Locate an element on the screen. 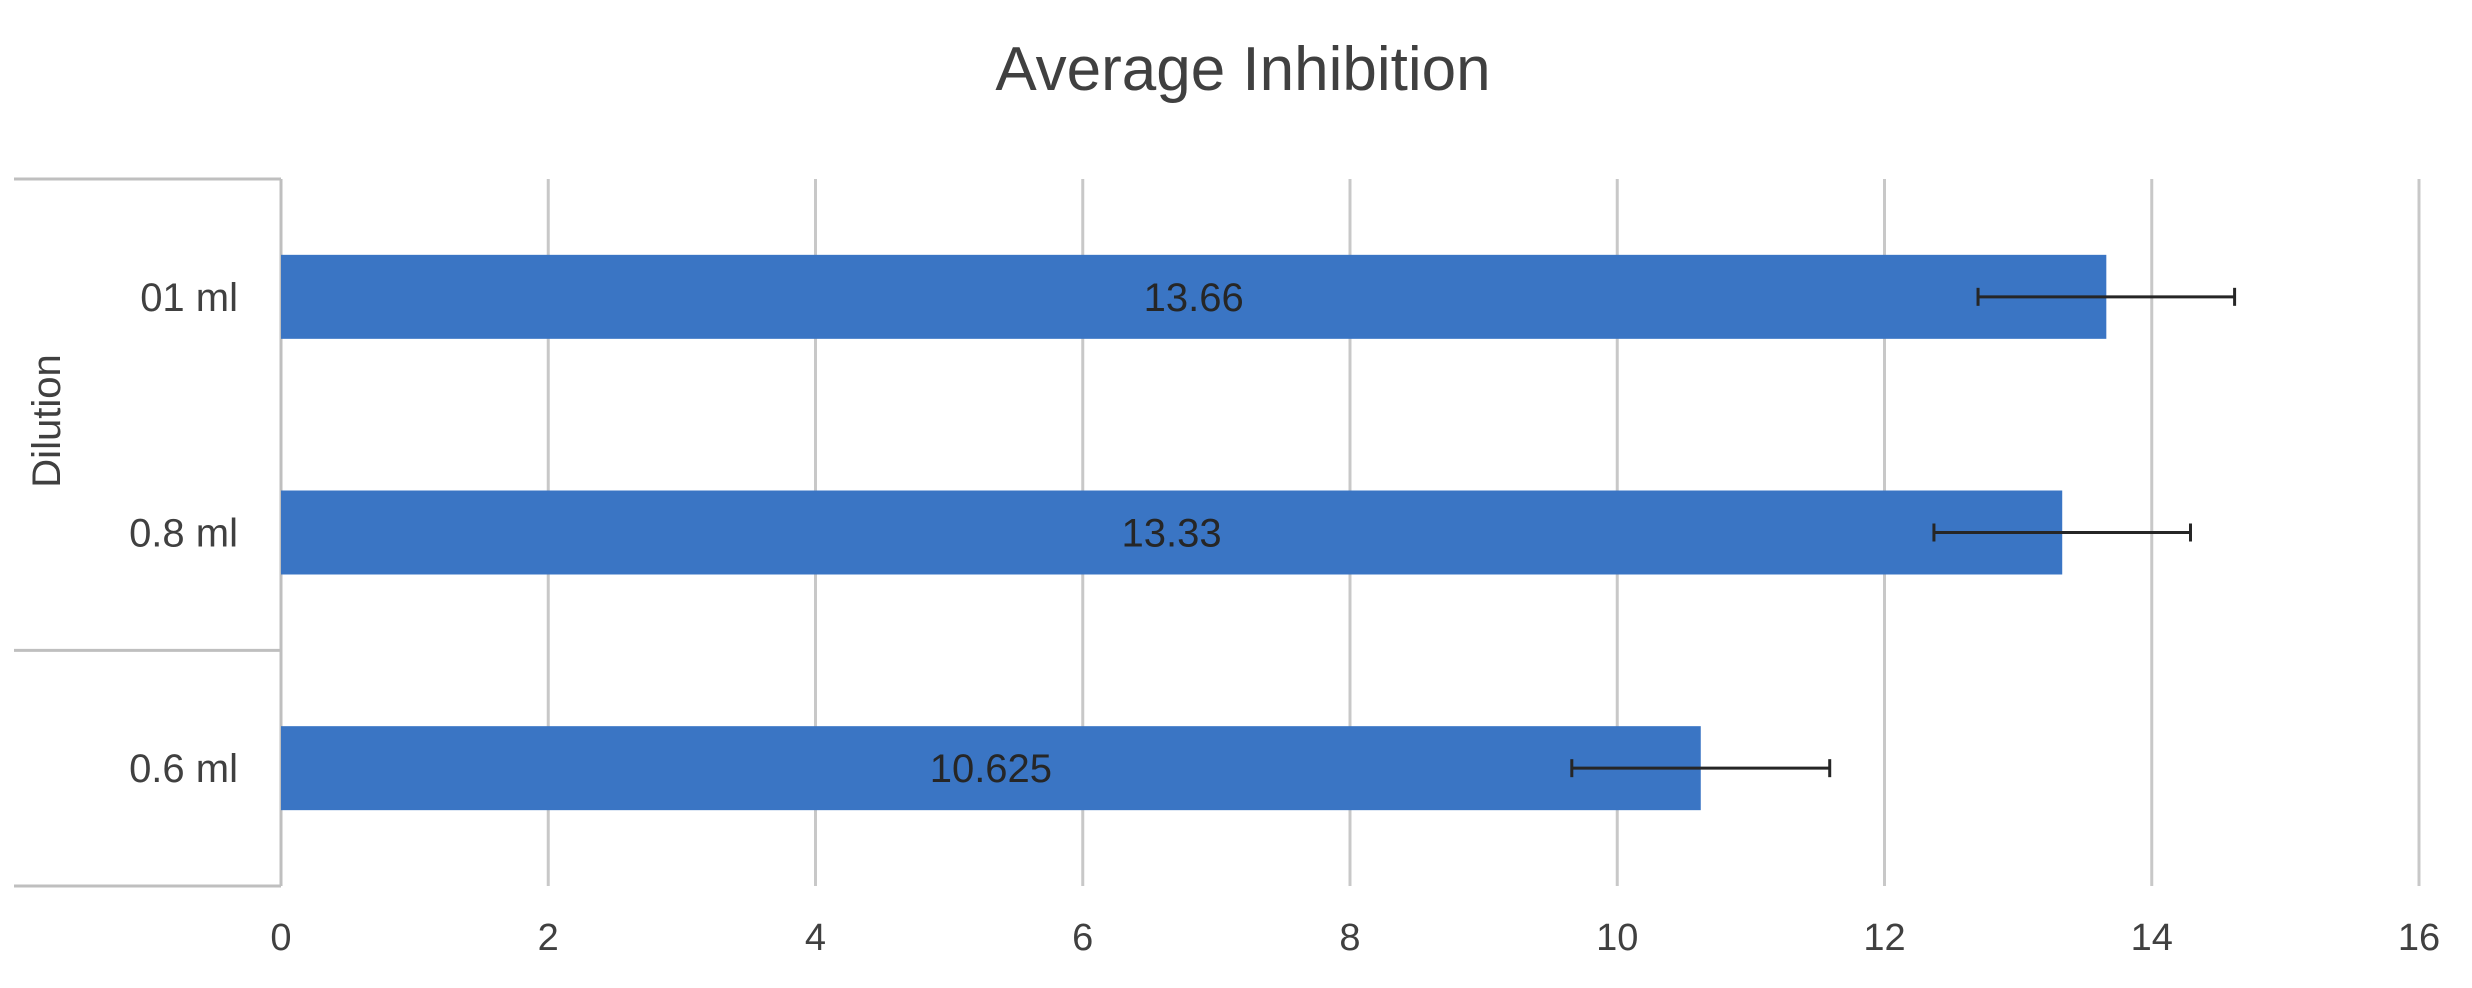 The image size is (2472, 988). error-bars is located at coordinates (1903, 532).